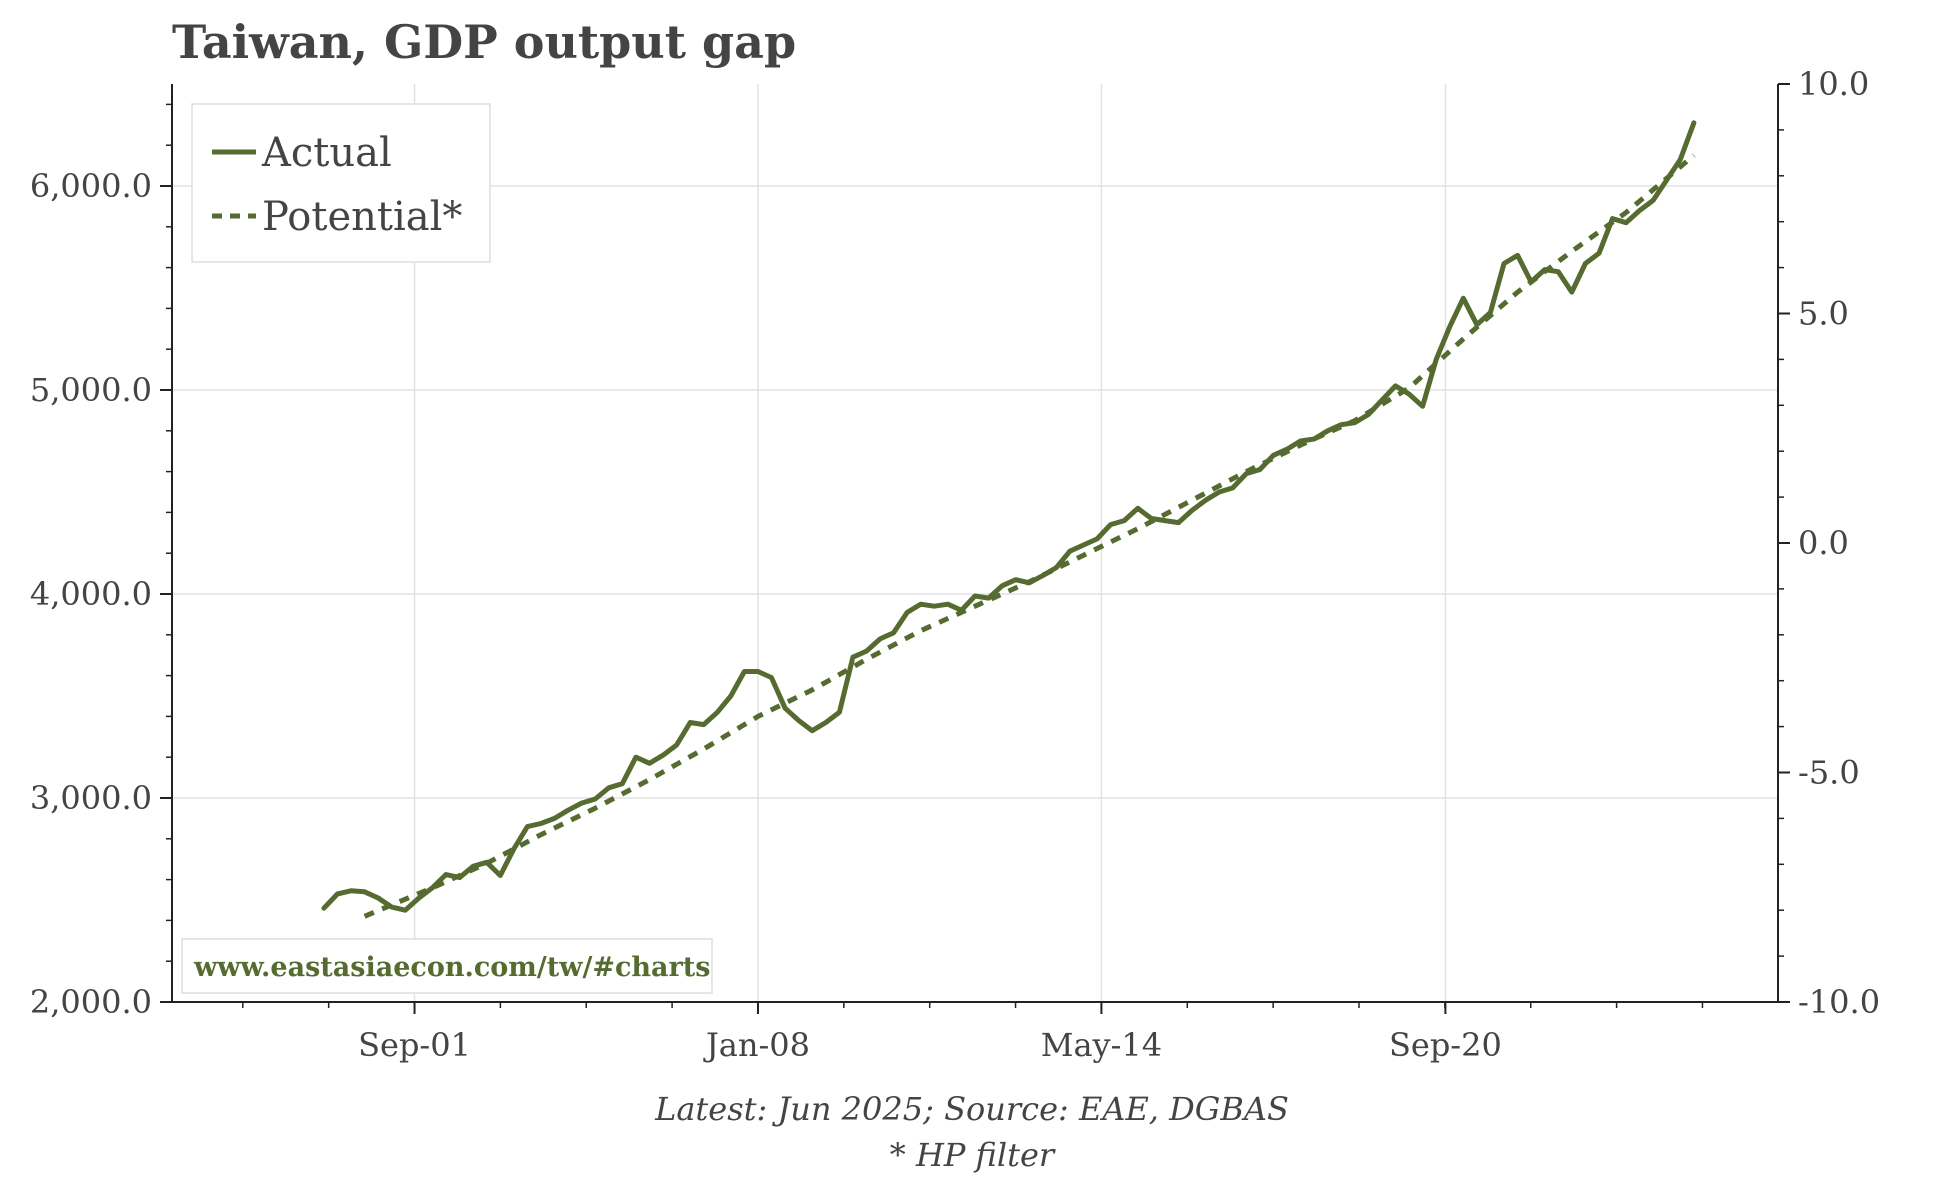 This screenshot has width=1944, height=1178. I want to click on legend-actual-label: Actual, so click(326, 153).